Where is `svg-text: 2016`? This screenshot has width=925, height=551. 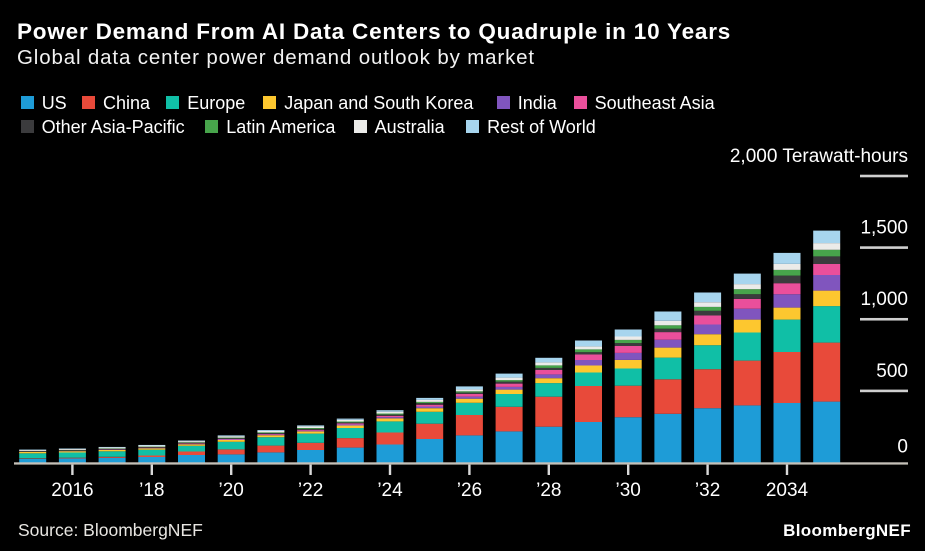
svg-text: 2016 is located at coordinates (72, 490).